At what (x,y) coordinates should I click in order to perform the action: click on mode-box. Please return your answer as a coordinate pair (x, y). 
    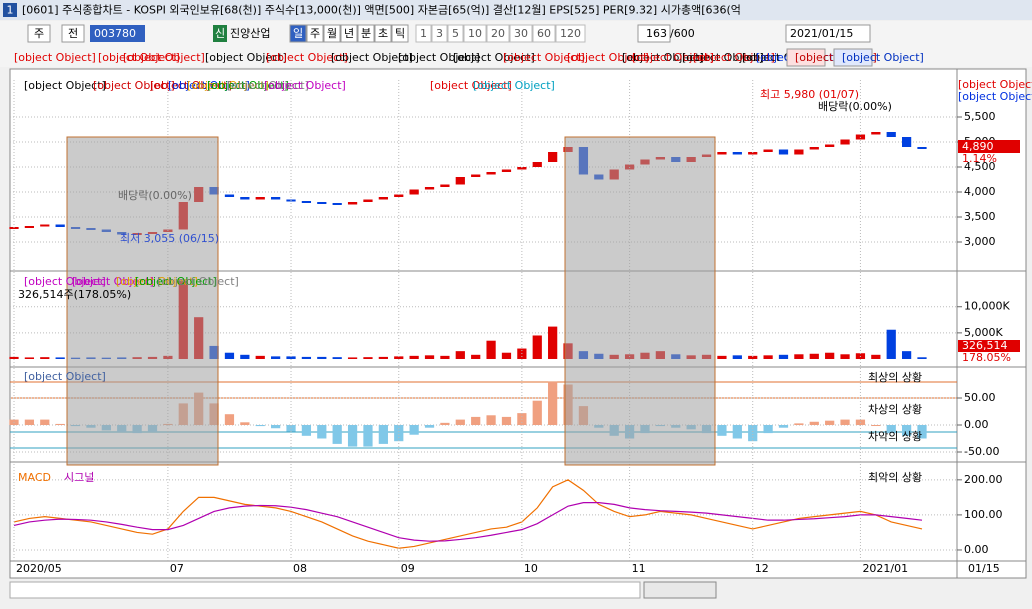
    Looking at the image, I should click on (73, 33).